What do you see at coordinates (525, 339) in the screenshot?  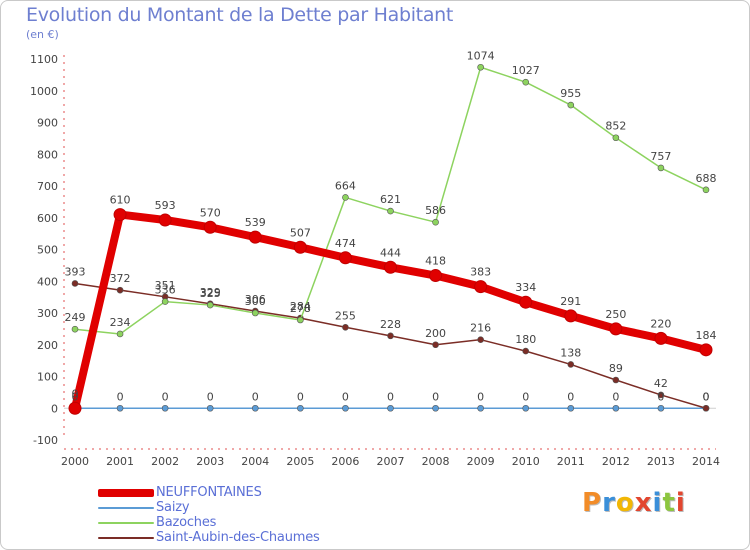 I see `data-label-3-10: 180` at bounding box center [525, 339].